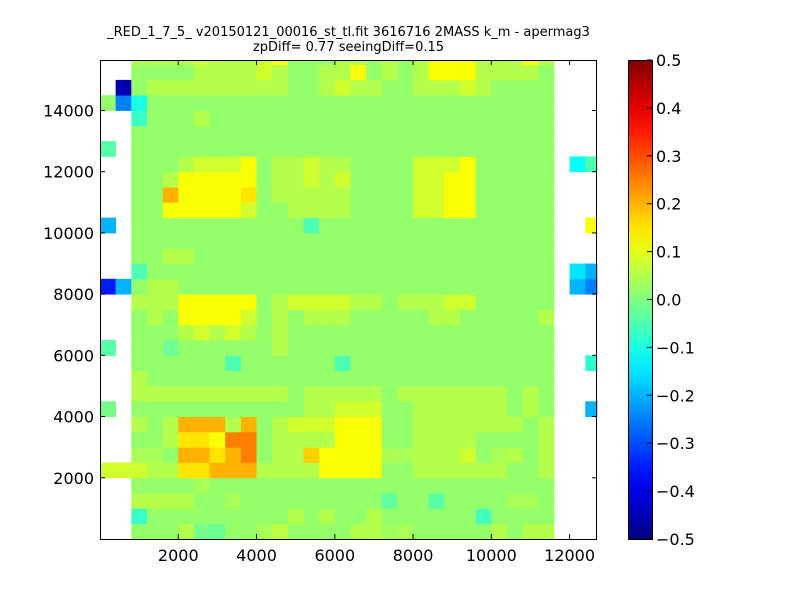  What do you see at coordinates (675, 539) in the screenshot?
I see `colorbar-tick-label: −0.5` at bounding box center [675, 539].